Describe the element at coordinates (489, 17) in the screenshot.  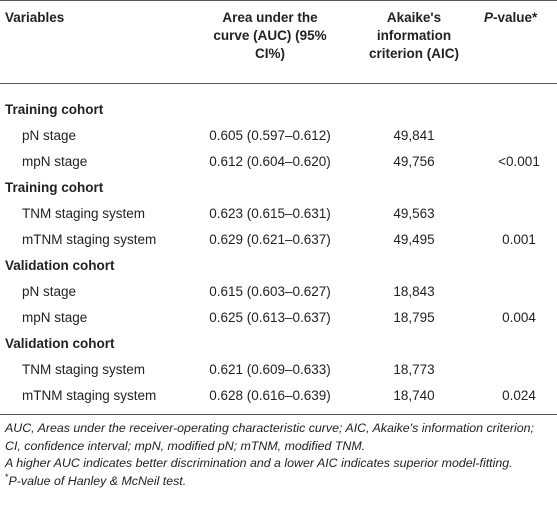
I see `header-pvalue-italic: P` at that location.